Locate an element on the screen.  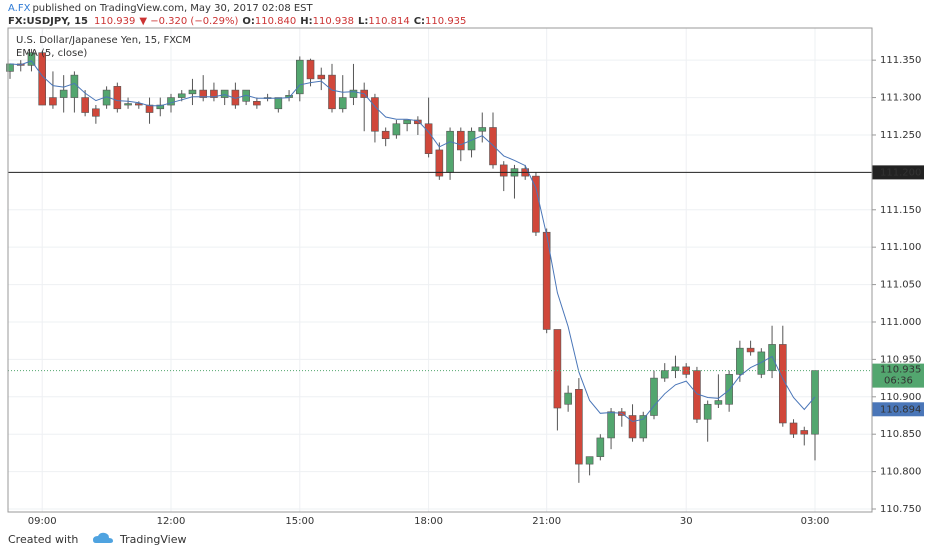
change: ▼ −0.320 (−0.29%) is located at coordinates (188, 21).